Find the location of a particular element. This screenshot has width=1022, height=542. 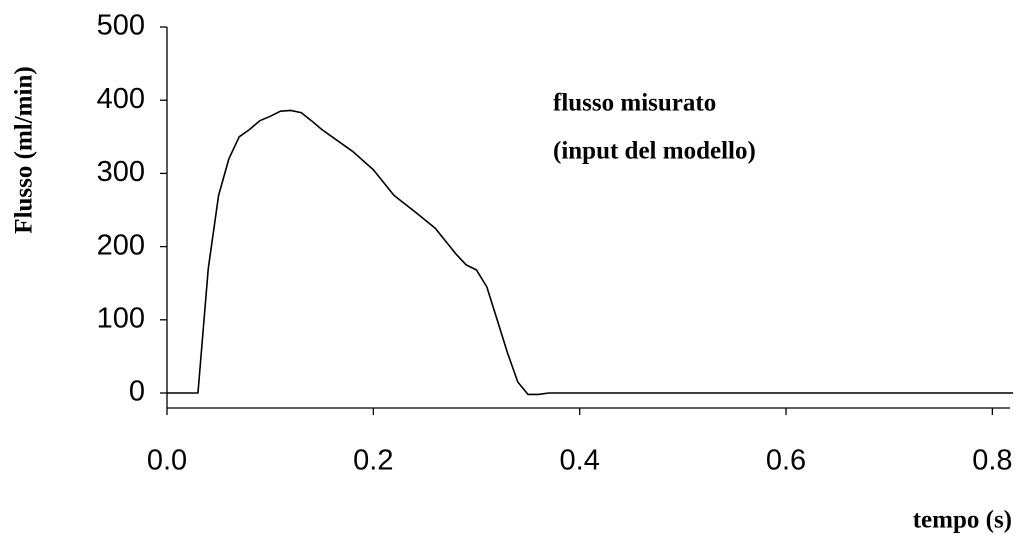

y-tick-label: 100 is located at coordinates (121, 318).